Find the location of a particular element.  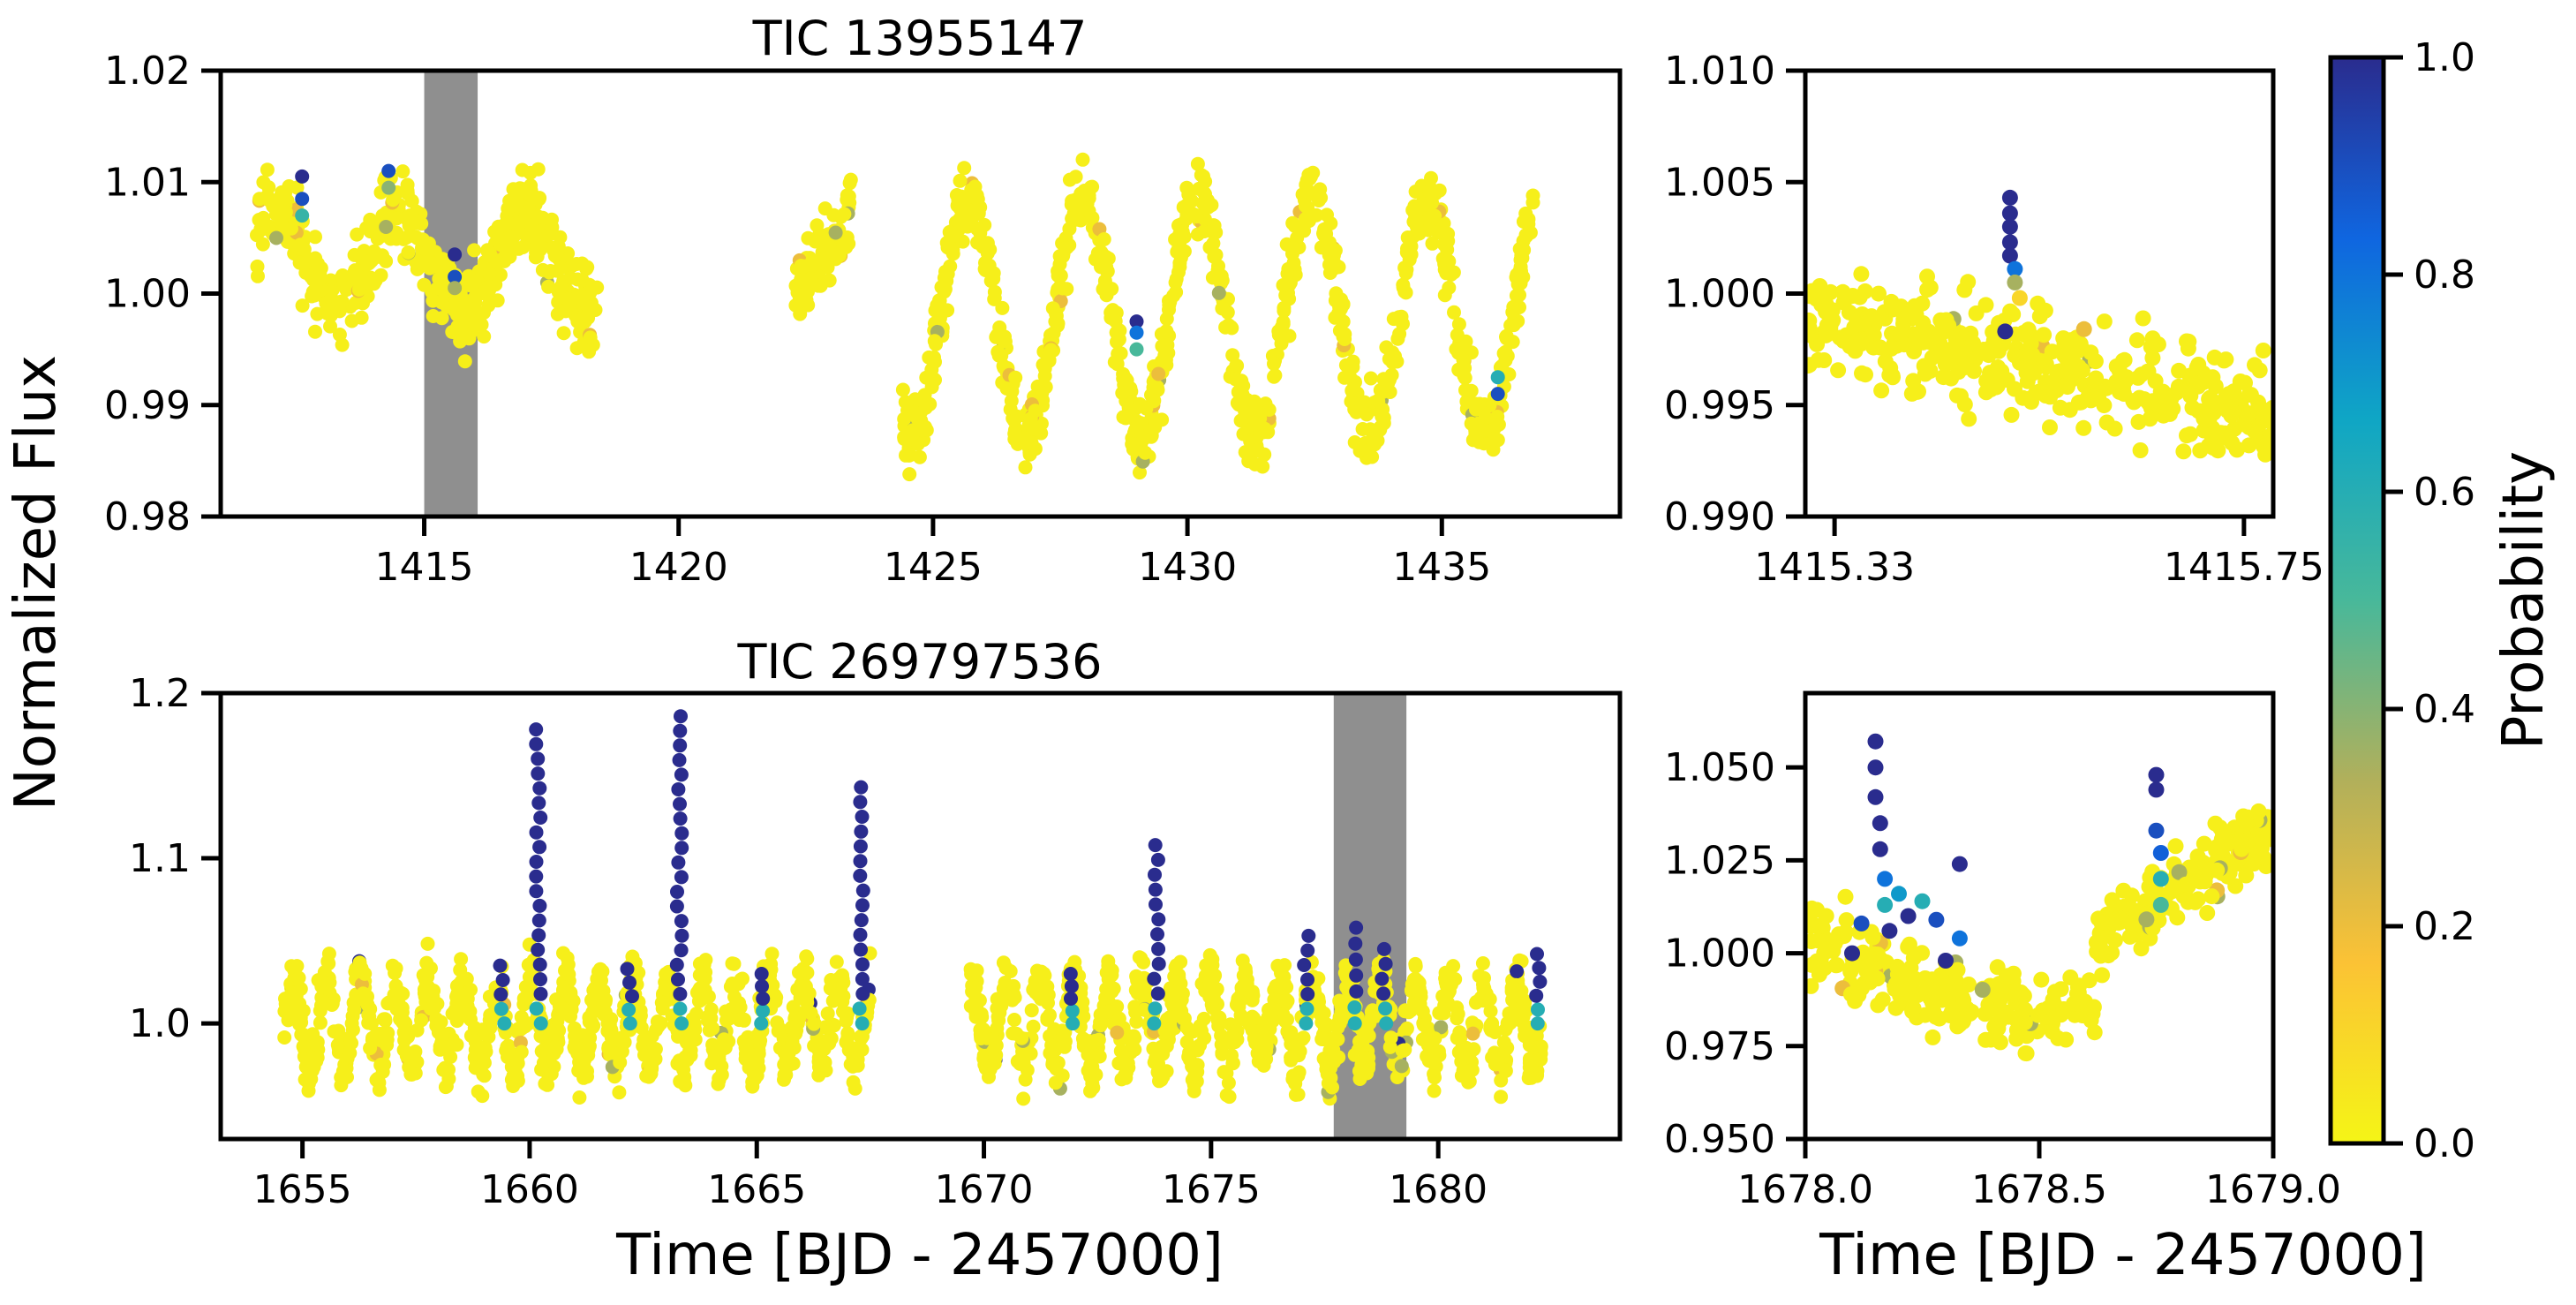

colorbar-tick-label: 1.0 is located at coordinates (2445, 57).